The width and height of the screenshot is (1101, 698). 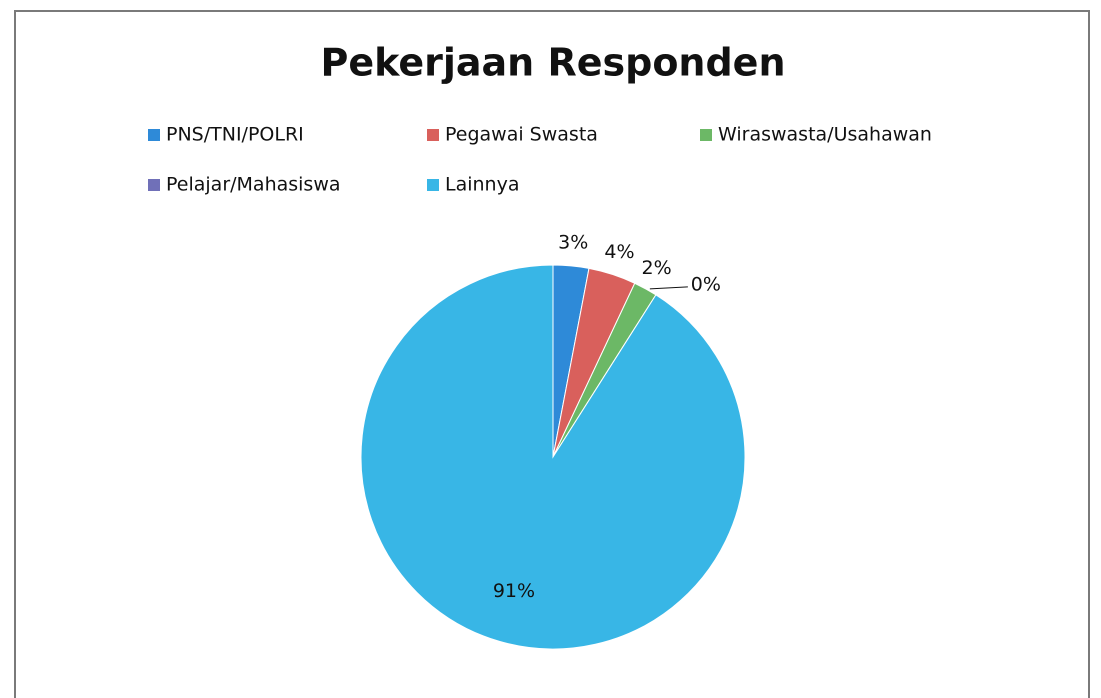 What do you see at coordinates (514, 591) in the screenshot?
I see `data-label: 91%` at bounding box center [514, 591].